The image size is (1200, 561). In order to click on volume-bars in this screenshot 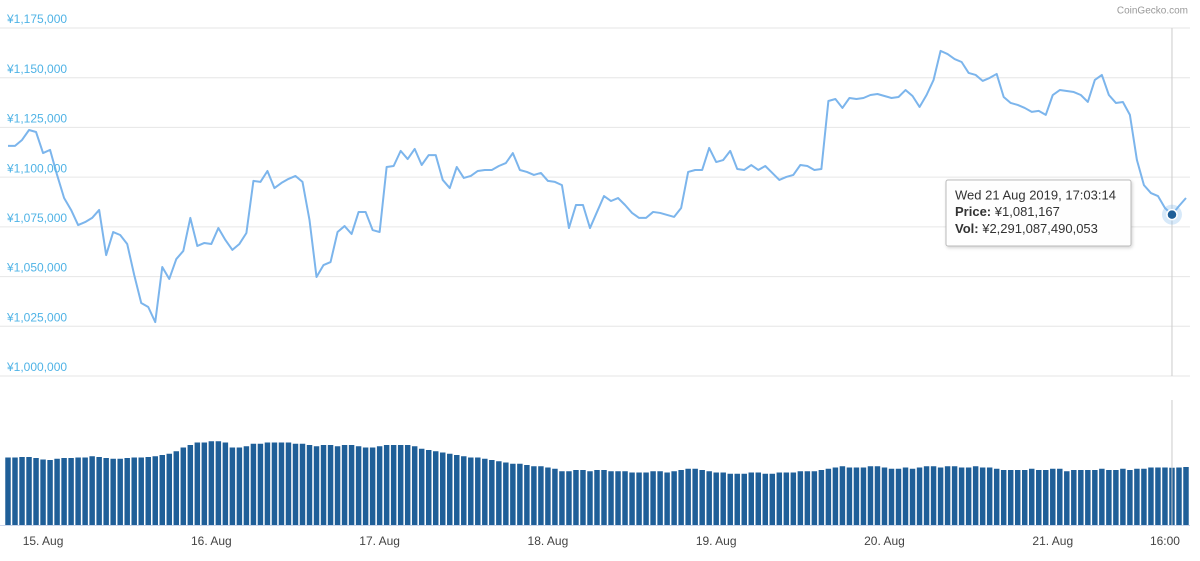, I will do `click(597, 483)`.